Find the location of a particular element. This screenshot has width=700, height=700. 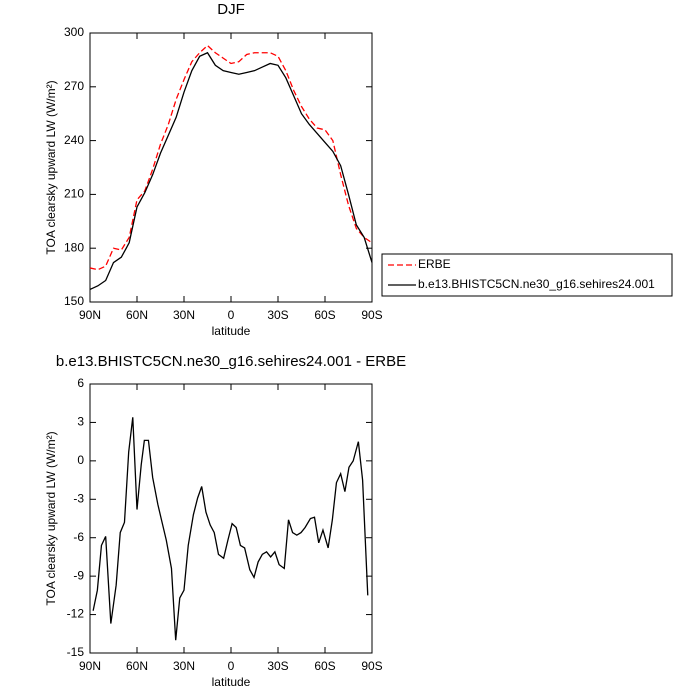

y-tick-label: -6 is located at coordinates (78, 537).